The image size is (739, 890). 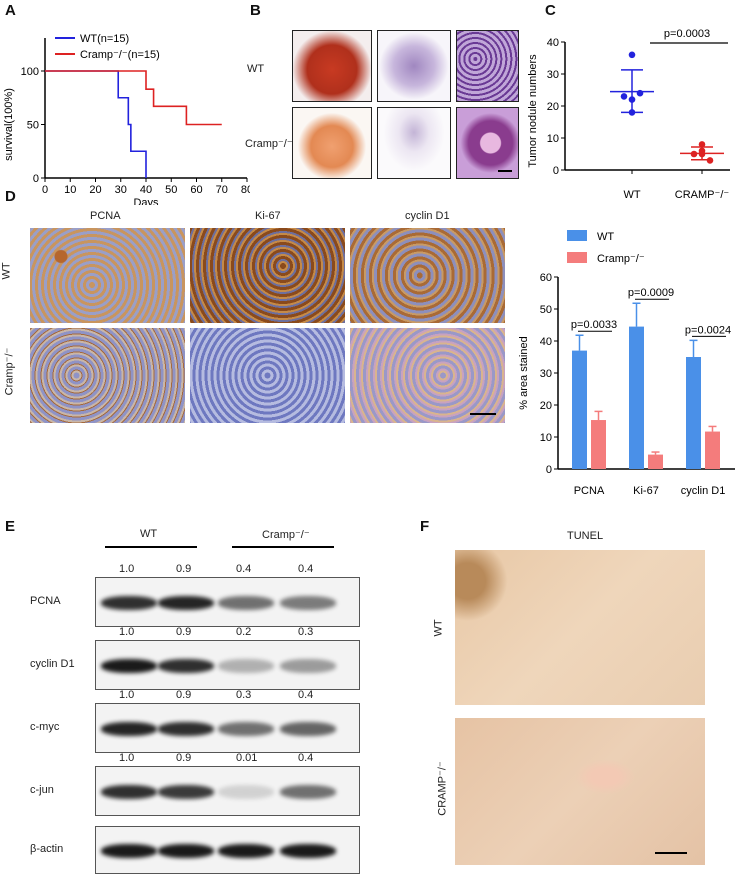 What do you see at coordinates (550, 10) in the screenshot?
I see `panel-label-c: C` at bounding box center [550, 10].